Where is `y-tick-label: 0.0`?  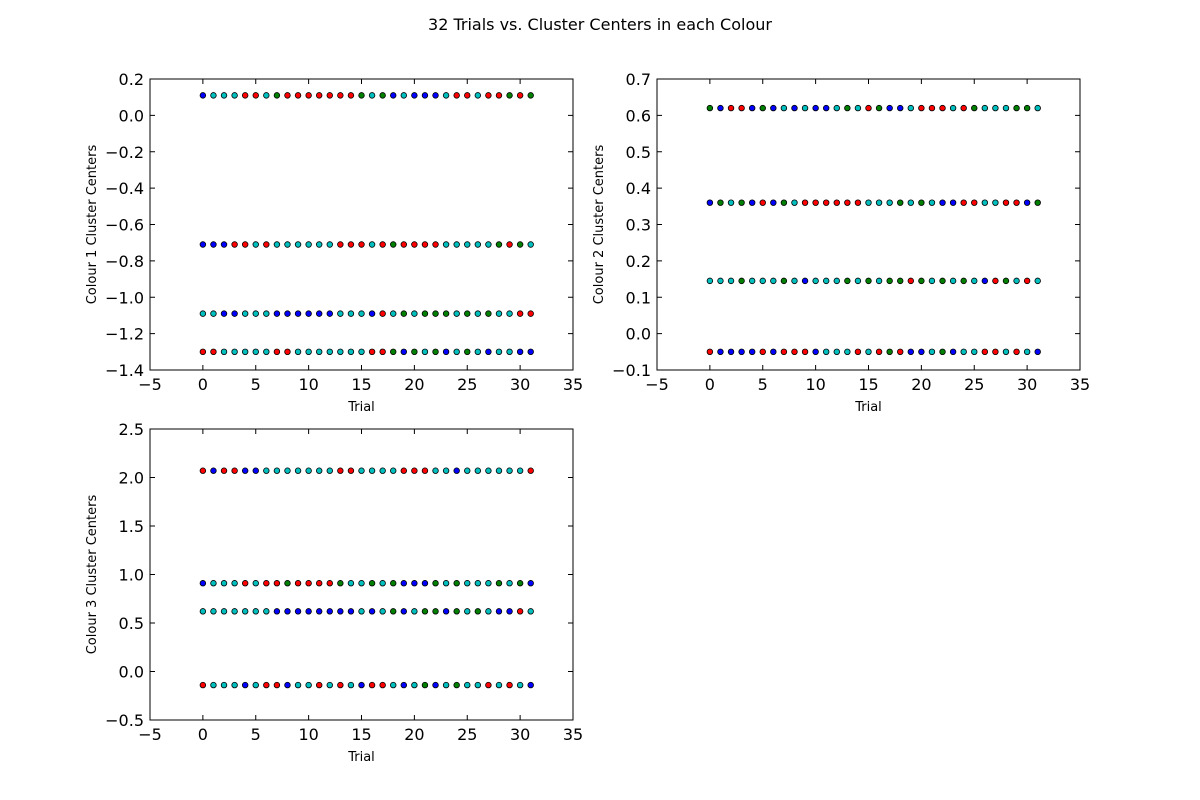
y-tick-label: 0.0 is located at coordinates (638, 334).